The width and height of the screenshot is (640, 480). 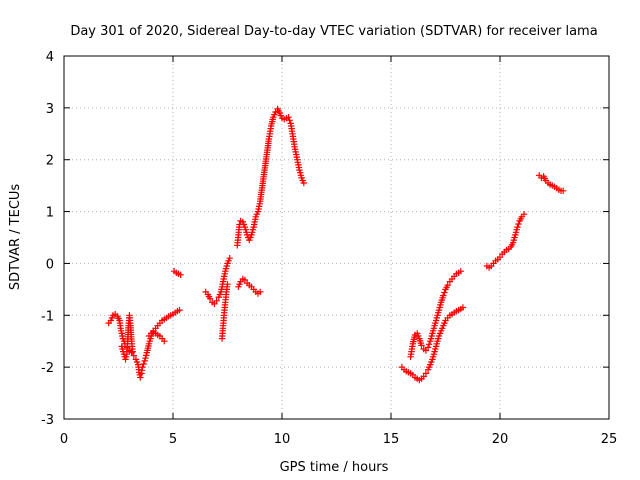 What do you see at coordinates (47, 420) in the screenshot?
I see `y-tick-label: -3` at bounding box center [47, 420].